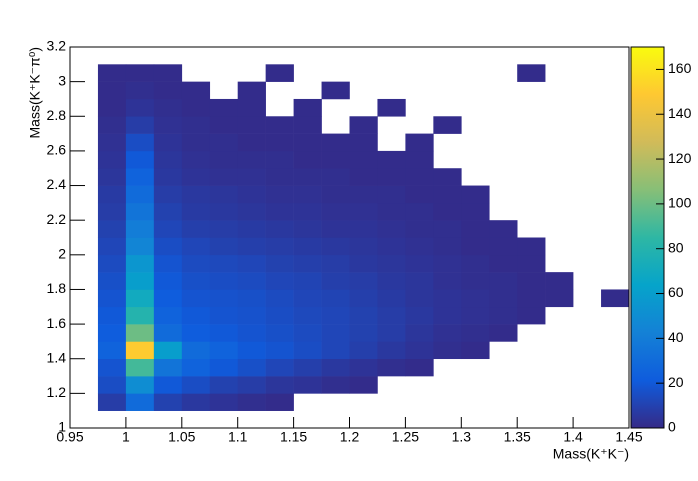 The width and height of the screenshot is (698, 481). Describe the element at coordinates (680, 68) in the screenshot. I see `z-tick-label: 160` at that location.